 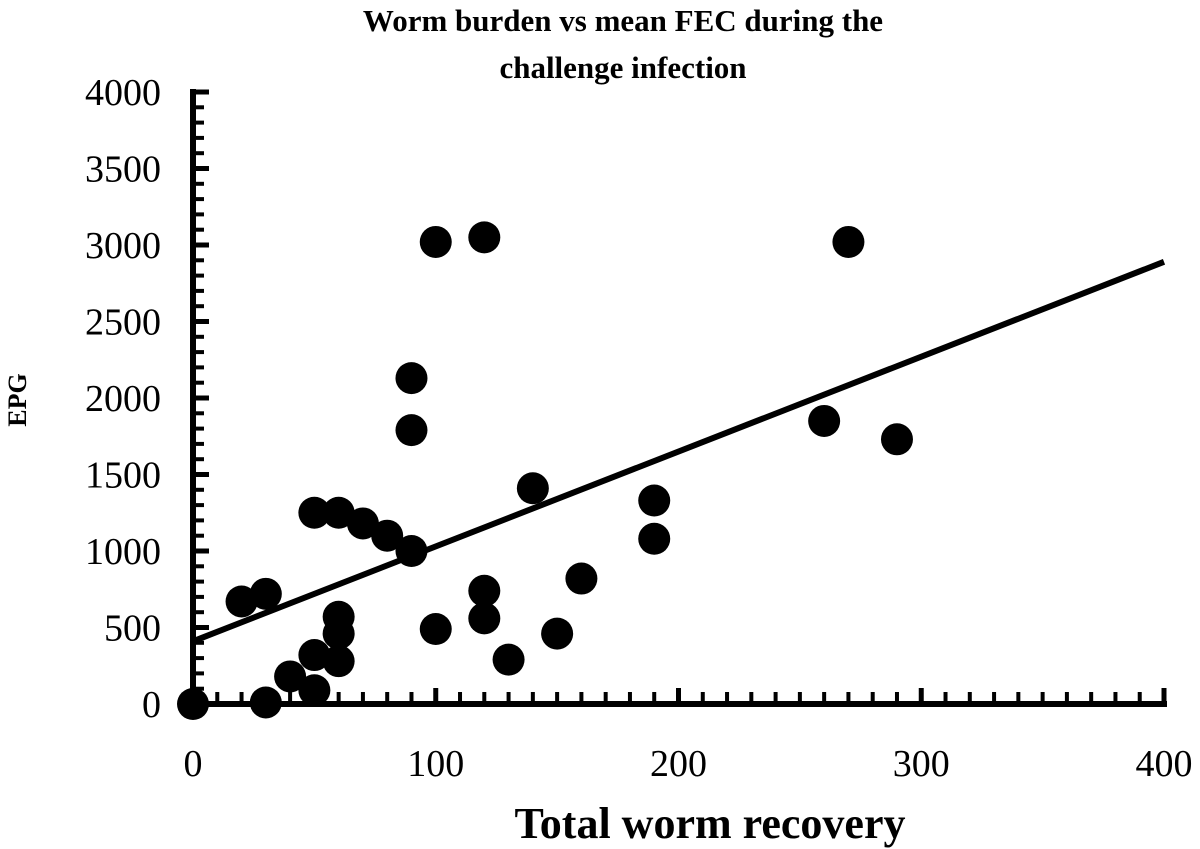 What do you see at coordinates (132, 629) in the screenshot?
I see `y-tick-label: 500` at bounding box center [132, 629].